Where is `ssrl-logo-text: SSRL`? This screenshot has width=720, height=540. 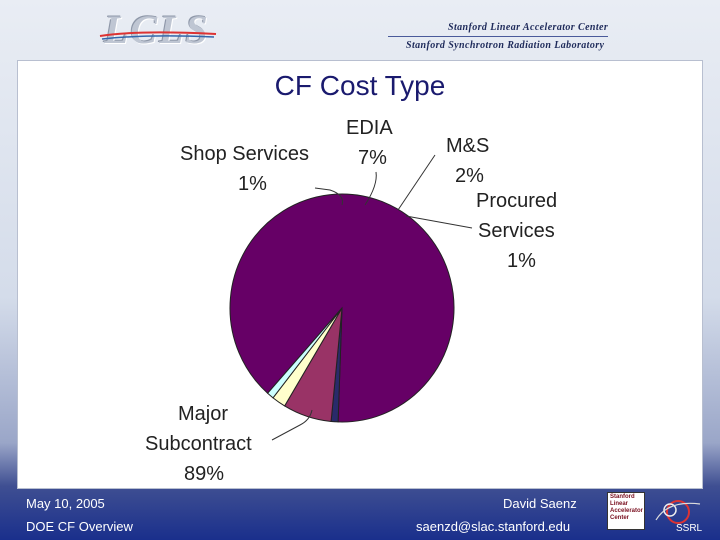 ssrl-logo-text: SSRL is located at coordinates (689, 528).